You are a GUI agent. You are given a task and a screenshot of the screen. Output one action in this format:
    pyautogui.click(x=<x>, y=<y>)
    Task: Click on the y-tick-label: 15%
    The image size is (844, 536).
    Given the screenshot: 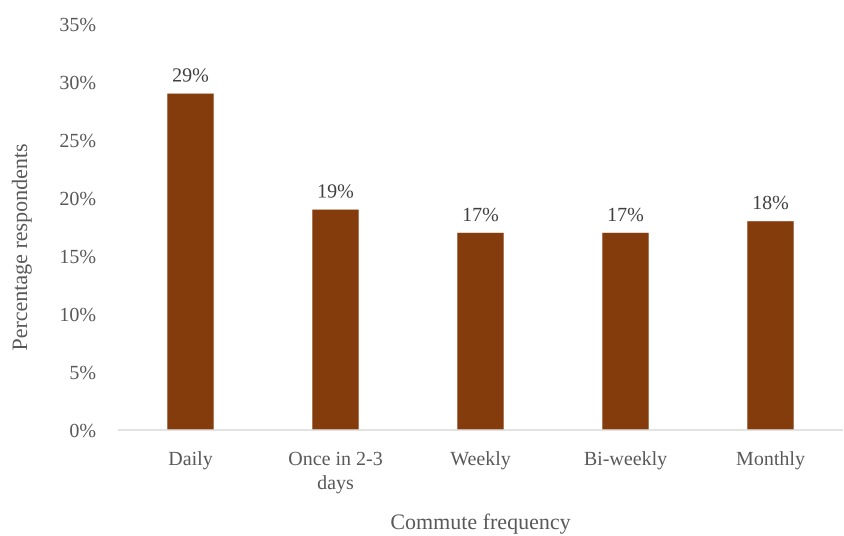 What is the action you would take?
    pyautogui.click(x=77, y=257)
    